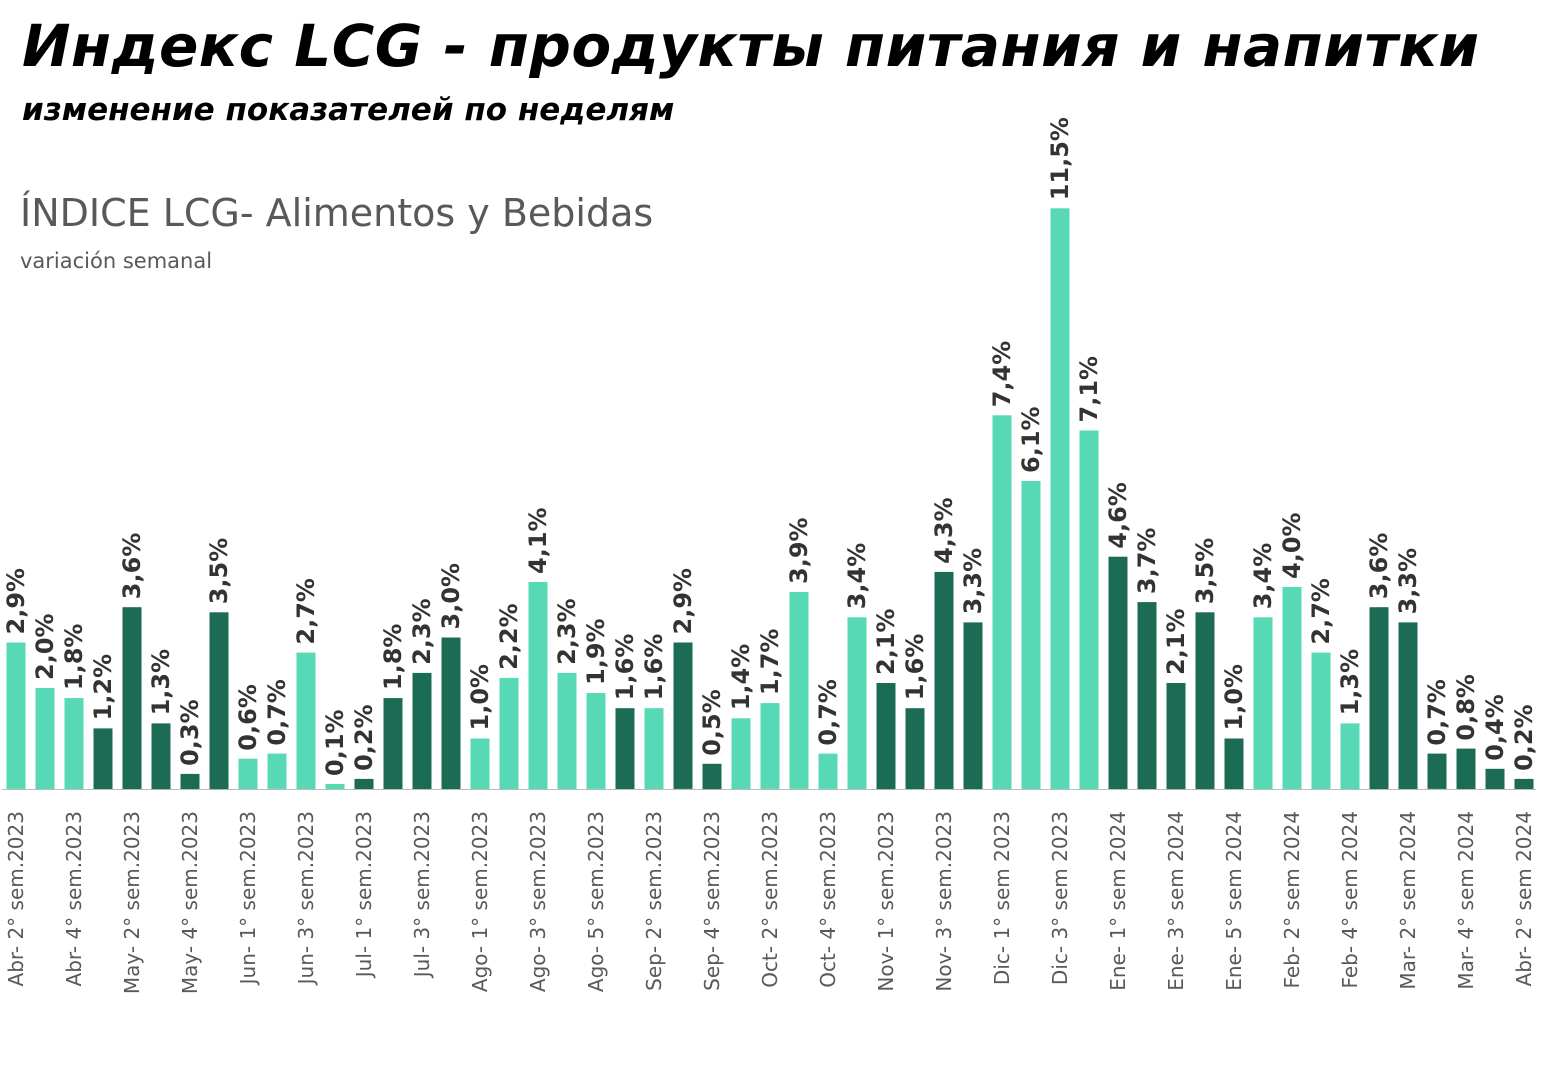 This screenshot has height=1082, width=1546. What do you see at coordinates (74, 898) in the screenshot?
I see `x-tick-label: Abr- 4° sem.2023` at bounding box center [74, 898].